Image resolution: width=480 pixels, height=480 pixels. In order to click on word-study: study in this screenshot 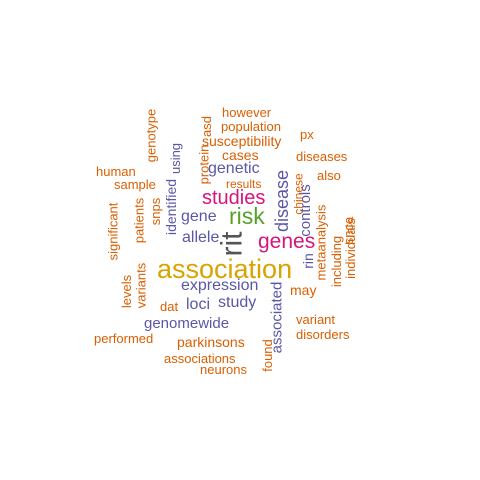, I will do `click(237, 302)`.